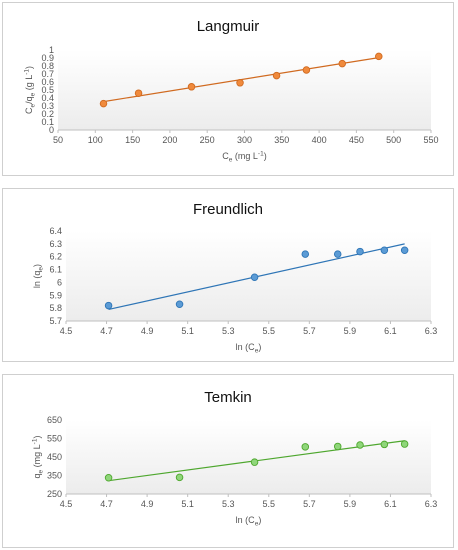 The image size is (458, 550). I want to click on y-tick-label: 0.1, so click(47, 122).